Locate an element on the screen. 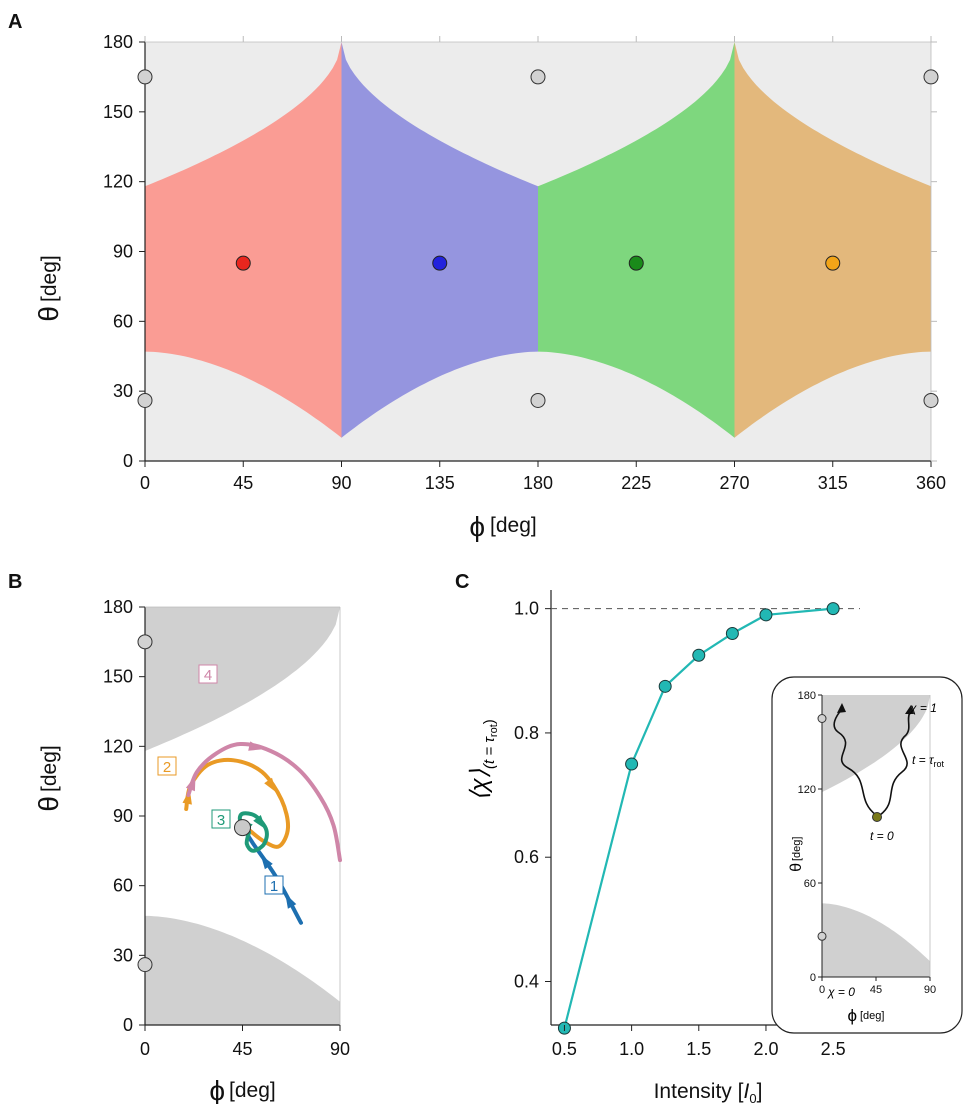 This screenshot has width=963, height=1104. panel-a-x-tick-label: 270 is located at coordinates (734, 483).